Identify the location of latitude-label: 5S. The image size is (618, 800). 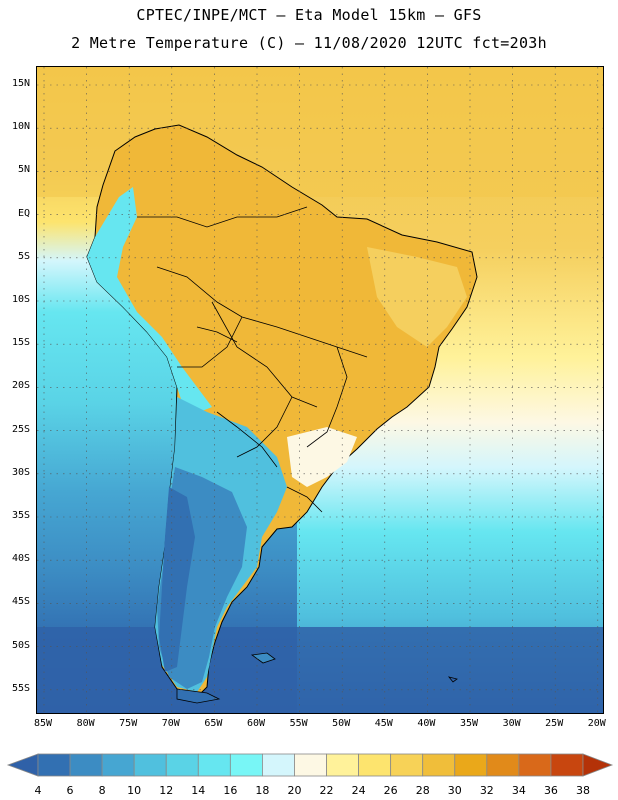
(23, 256).